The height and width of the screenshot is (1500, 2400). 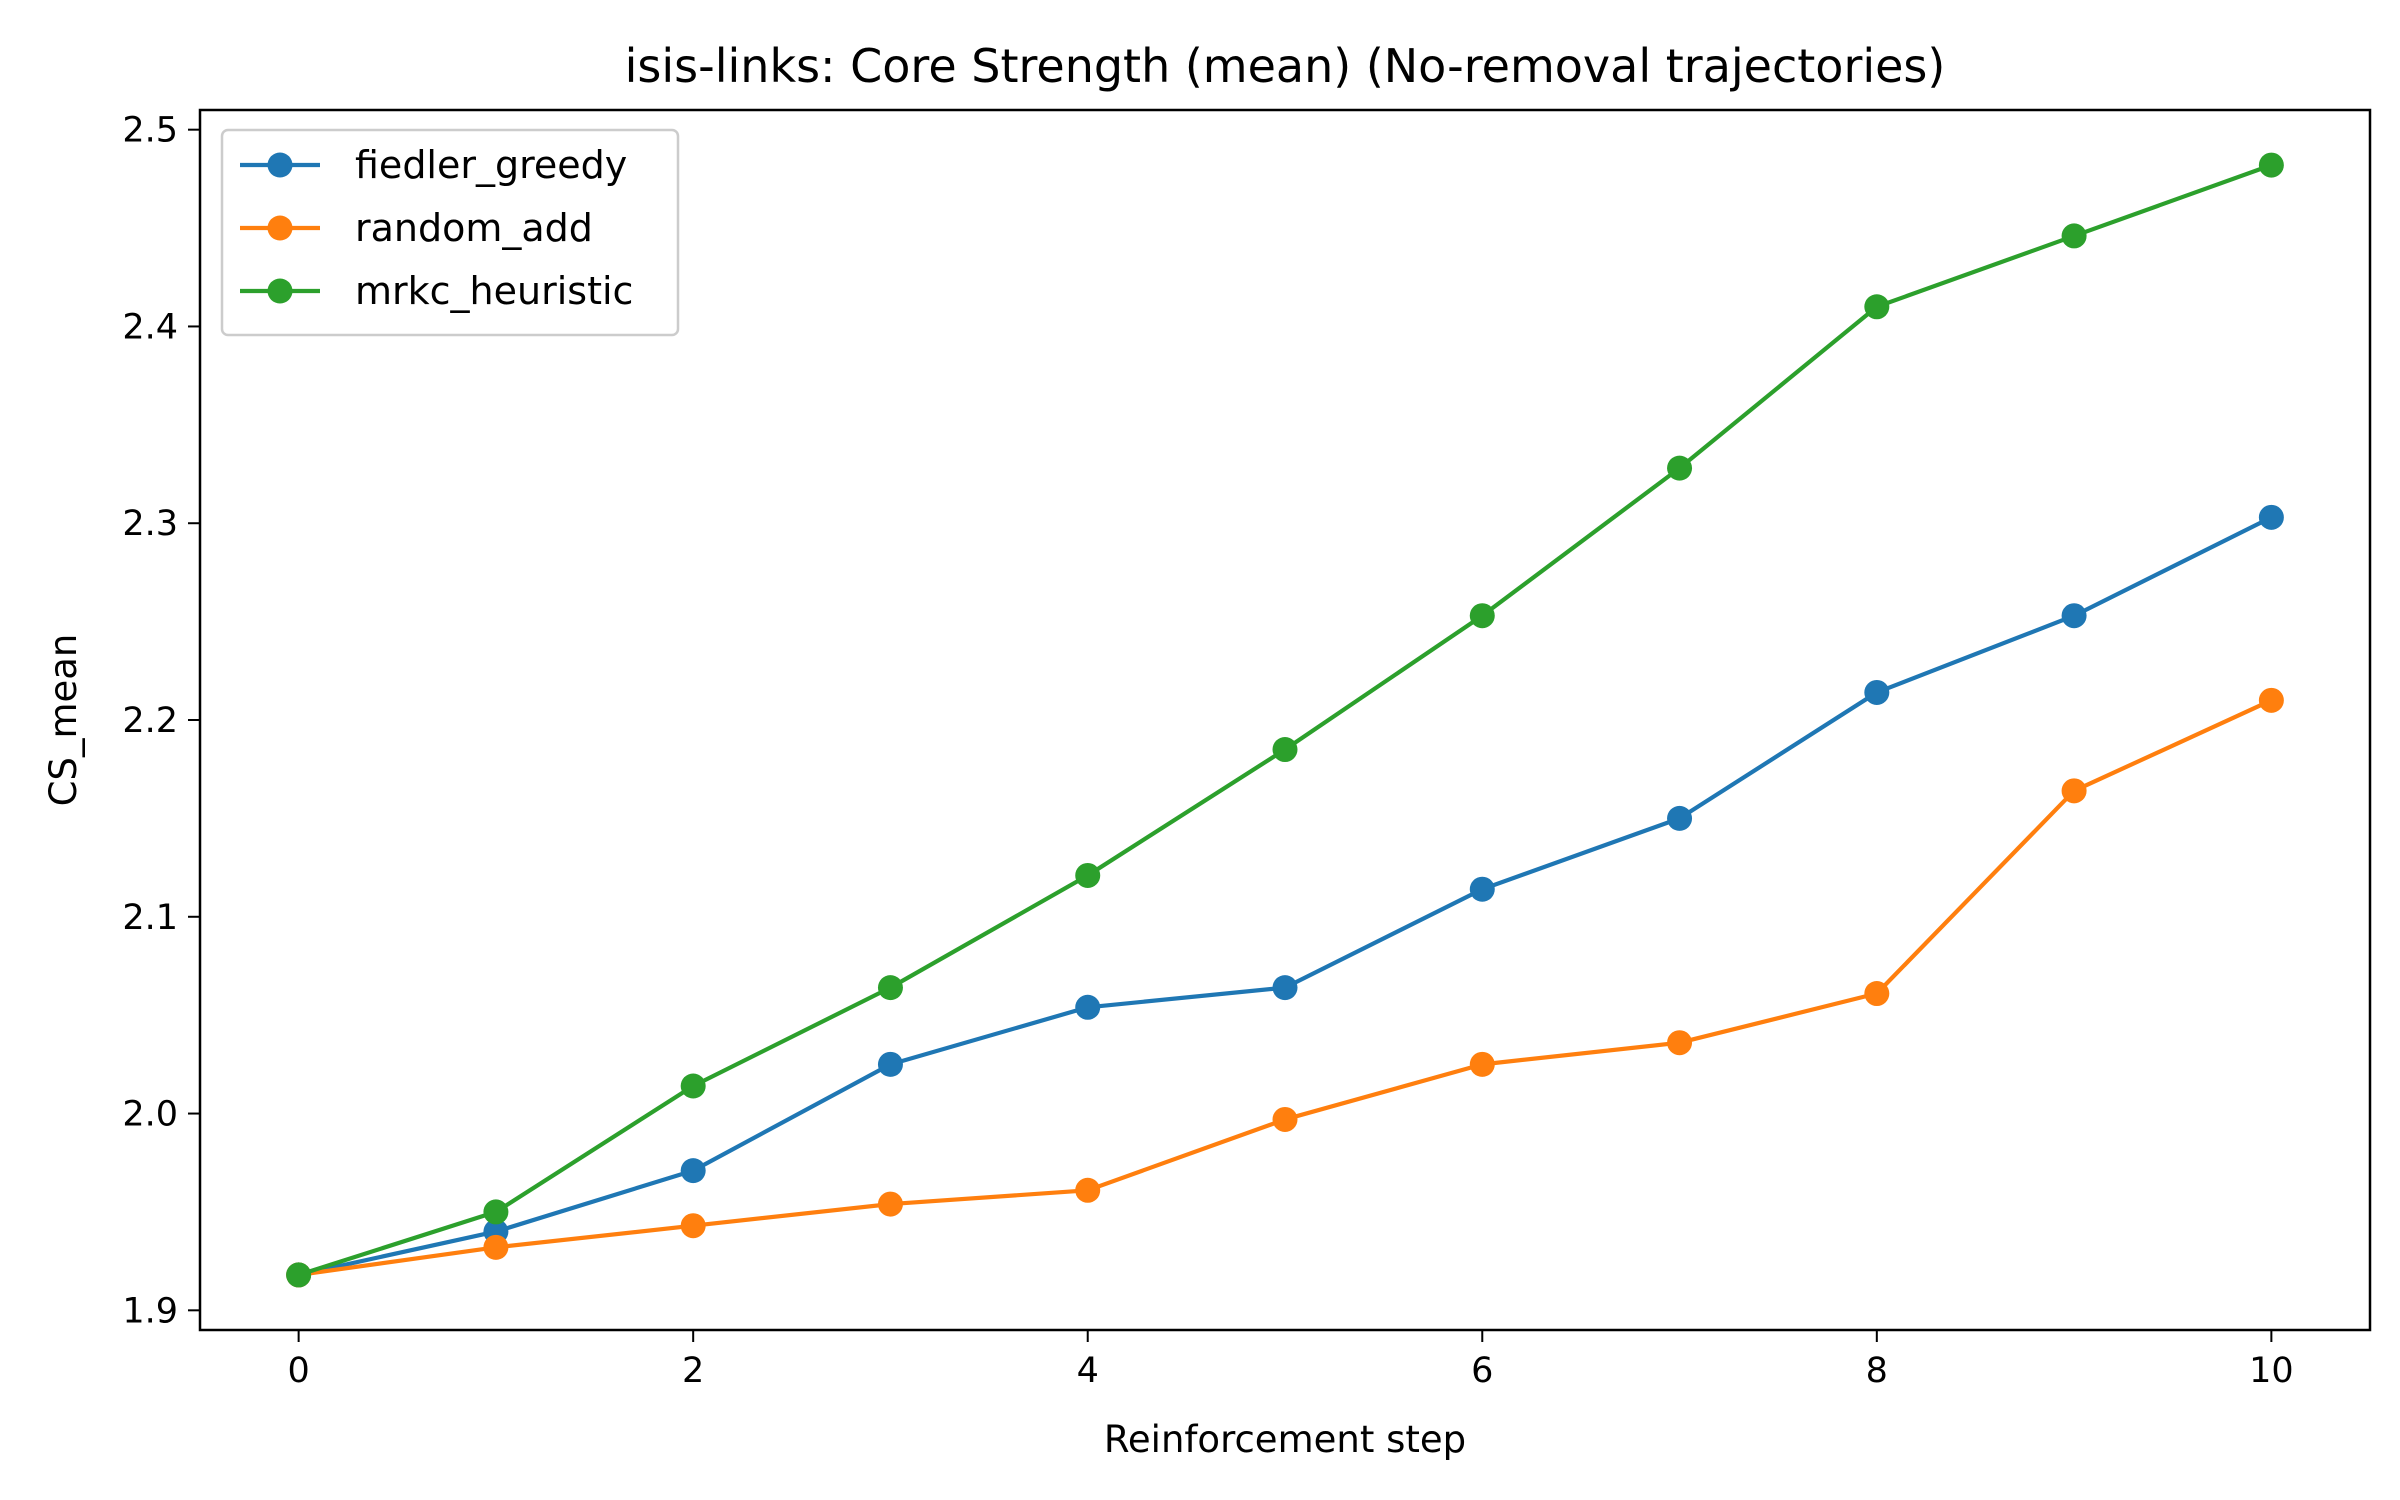 I want to click on legend-label: random_add, so click(x=474, y=228).